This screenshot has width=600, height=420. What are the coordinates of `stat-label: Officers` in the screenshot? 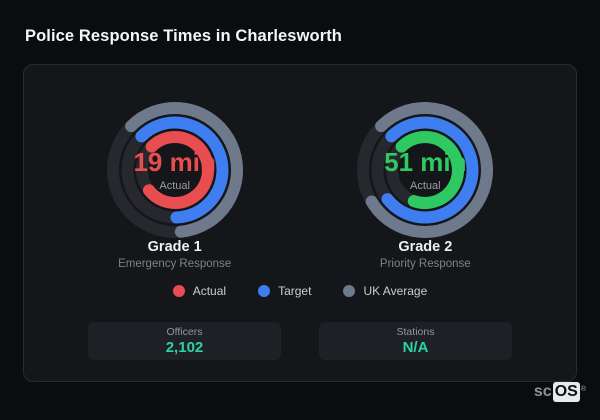 It's located at (184, 332).